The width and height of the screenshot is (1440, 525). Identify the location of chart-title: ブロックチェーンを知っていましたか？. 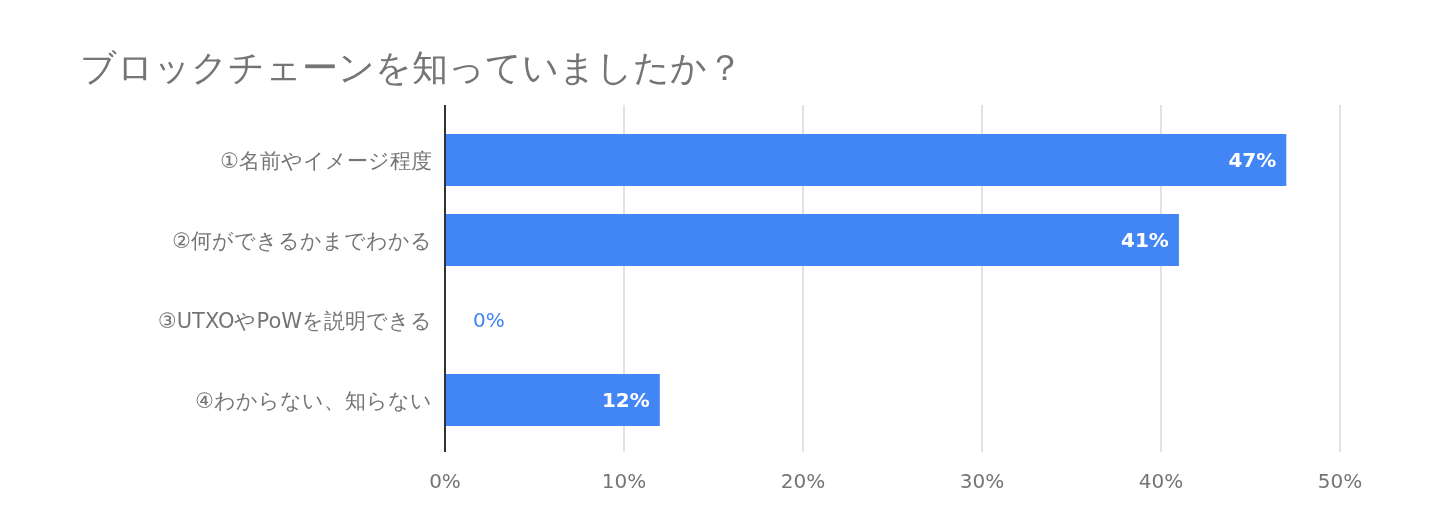
(411, 67).